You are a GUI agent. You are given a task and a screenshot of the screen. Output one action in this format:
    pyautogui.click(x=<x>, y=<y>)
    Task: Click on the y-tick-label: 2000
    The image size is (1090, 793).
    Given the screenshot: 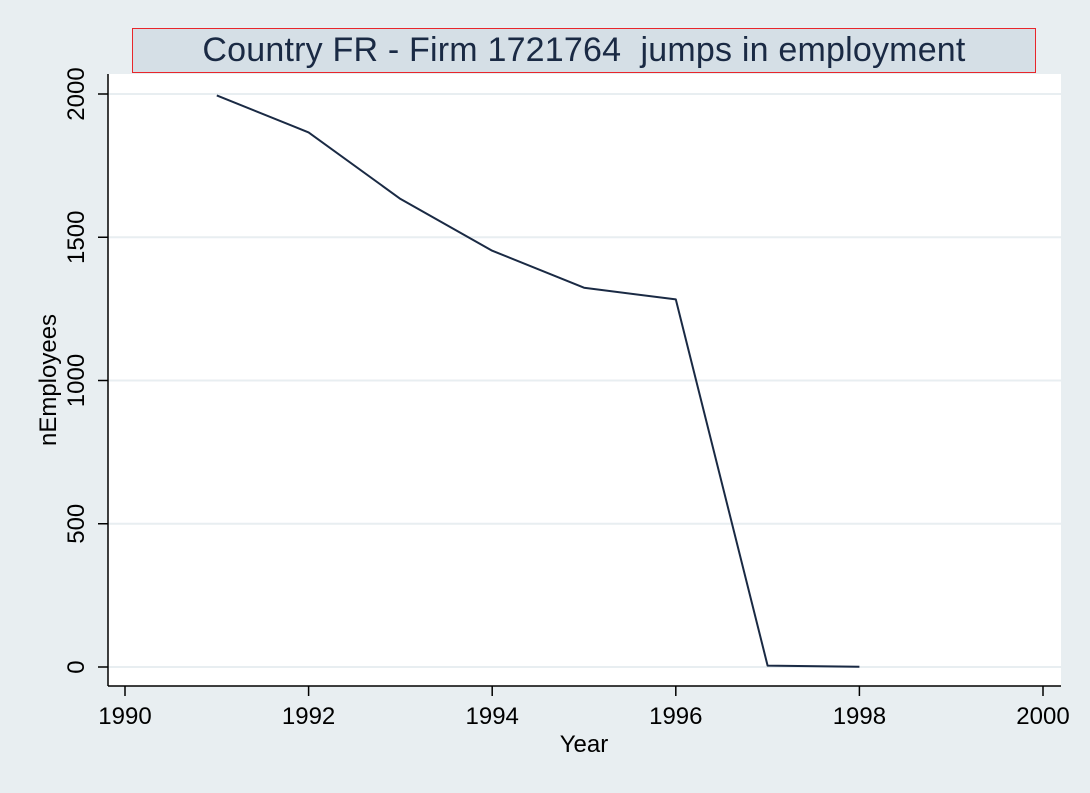 What is the action you would take?
    pyautogui.click(x=76, y=93)
    